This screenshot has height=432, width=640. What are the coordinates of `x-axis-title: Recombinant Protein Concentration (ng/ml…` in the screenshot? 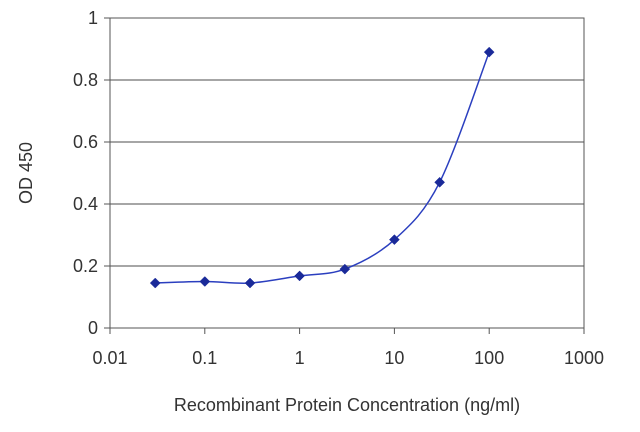 It's located at (347, 405).